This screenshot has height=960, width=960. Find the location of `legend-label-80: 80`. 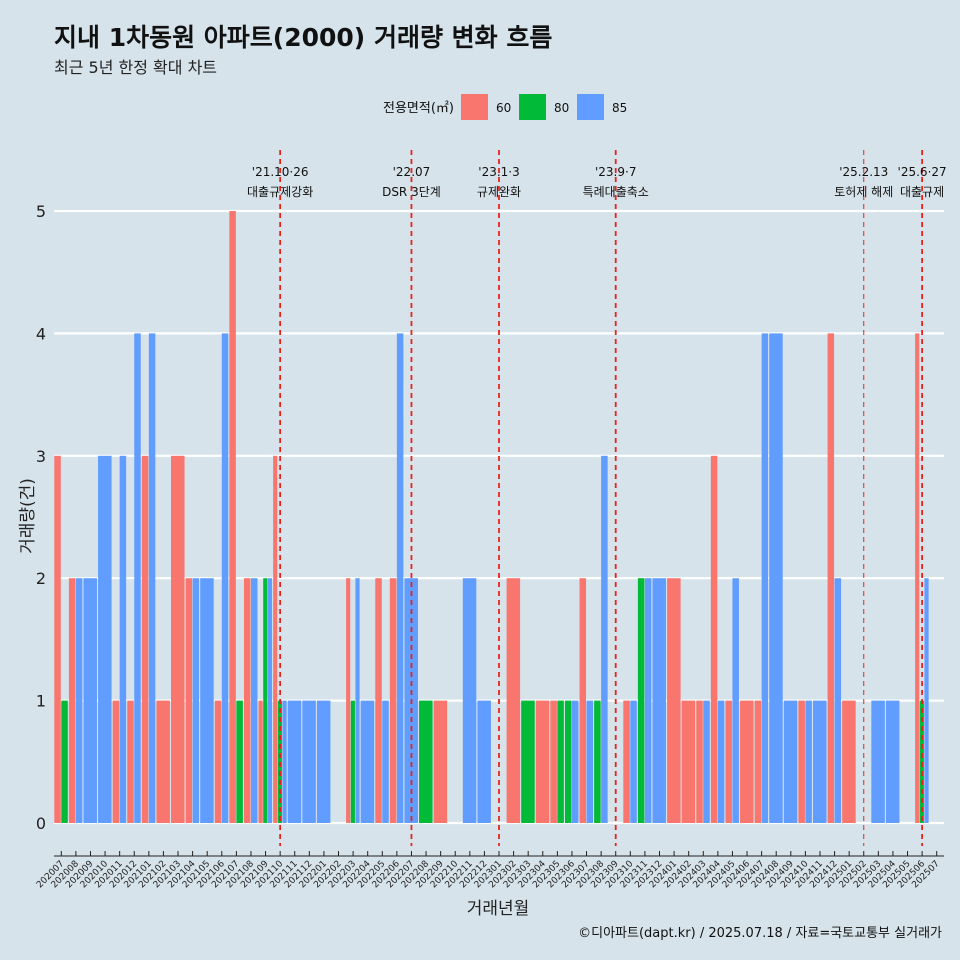

legend-label-80: 80 is located at coordinates (561, 108).